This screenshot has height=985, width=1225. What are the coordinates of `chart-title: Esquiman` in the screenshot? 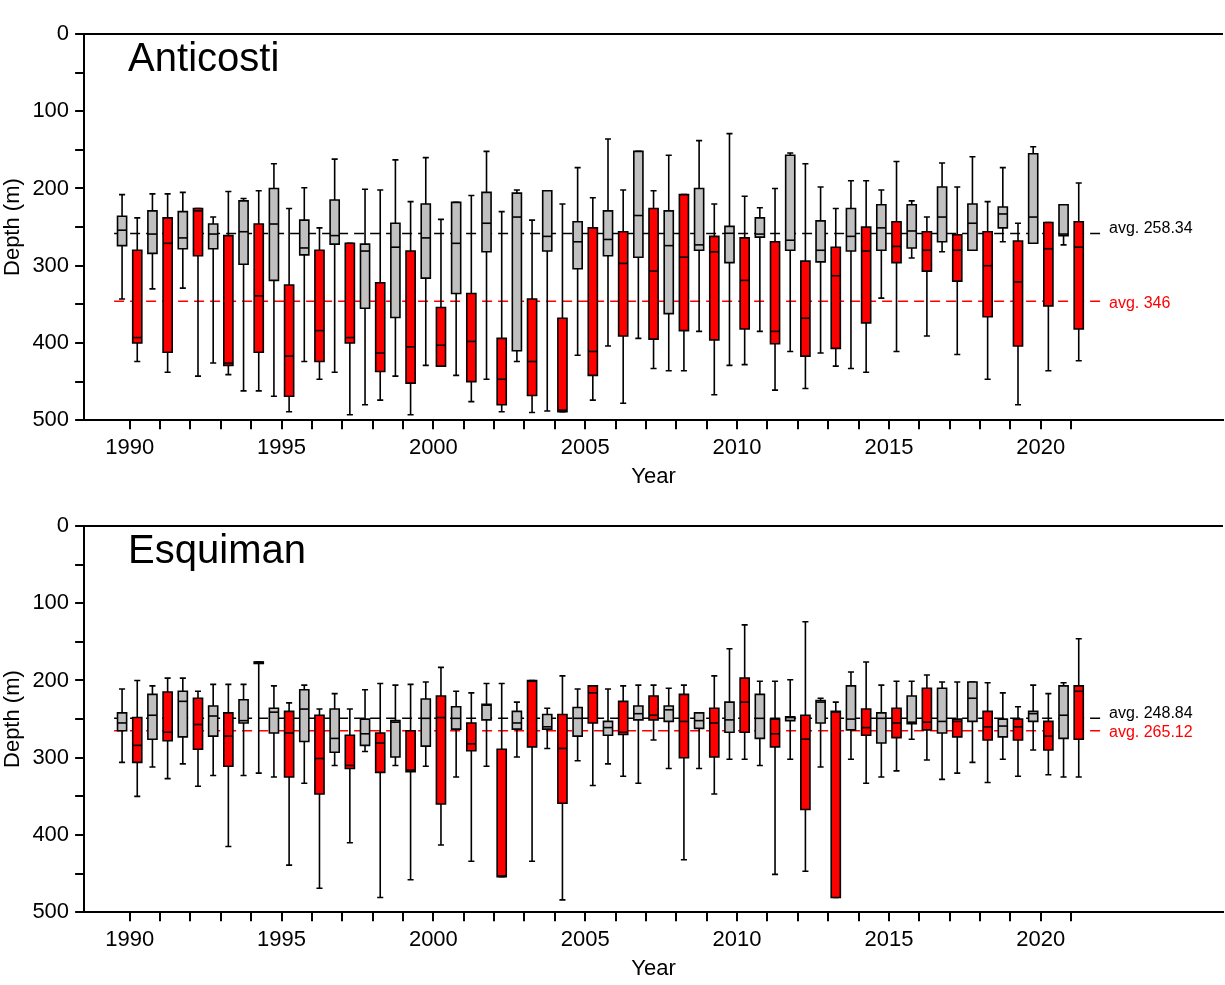 It's located at (217, 549).